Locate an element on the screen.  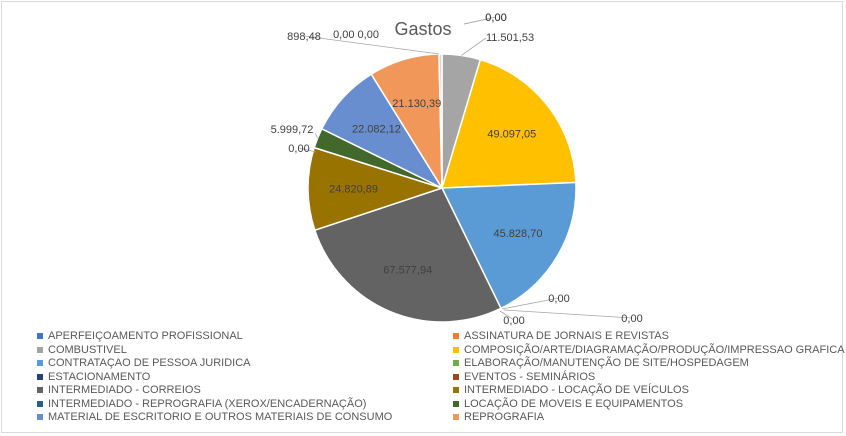
legend-label: APERFEIÇOAMENTO PROFISSIONAL is located at coordinates (145, 336).